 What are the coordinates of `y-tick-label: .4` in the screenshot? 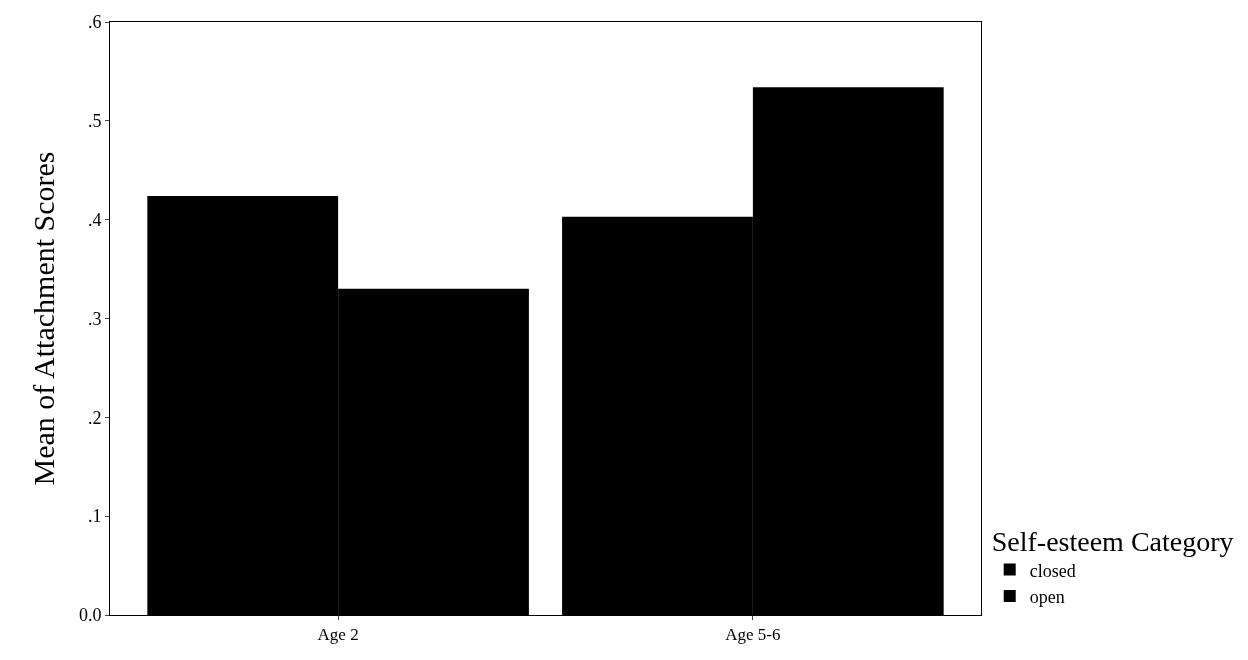 It's located at (94, 219).